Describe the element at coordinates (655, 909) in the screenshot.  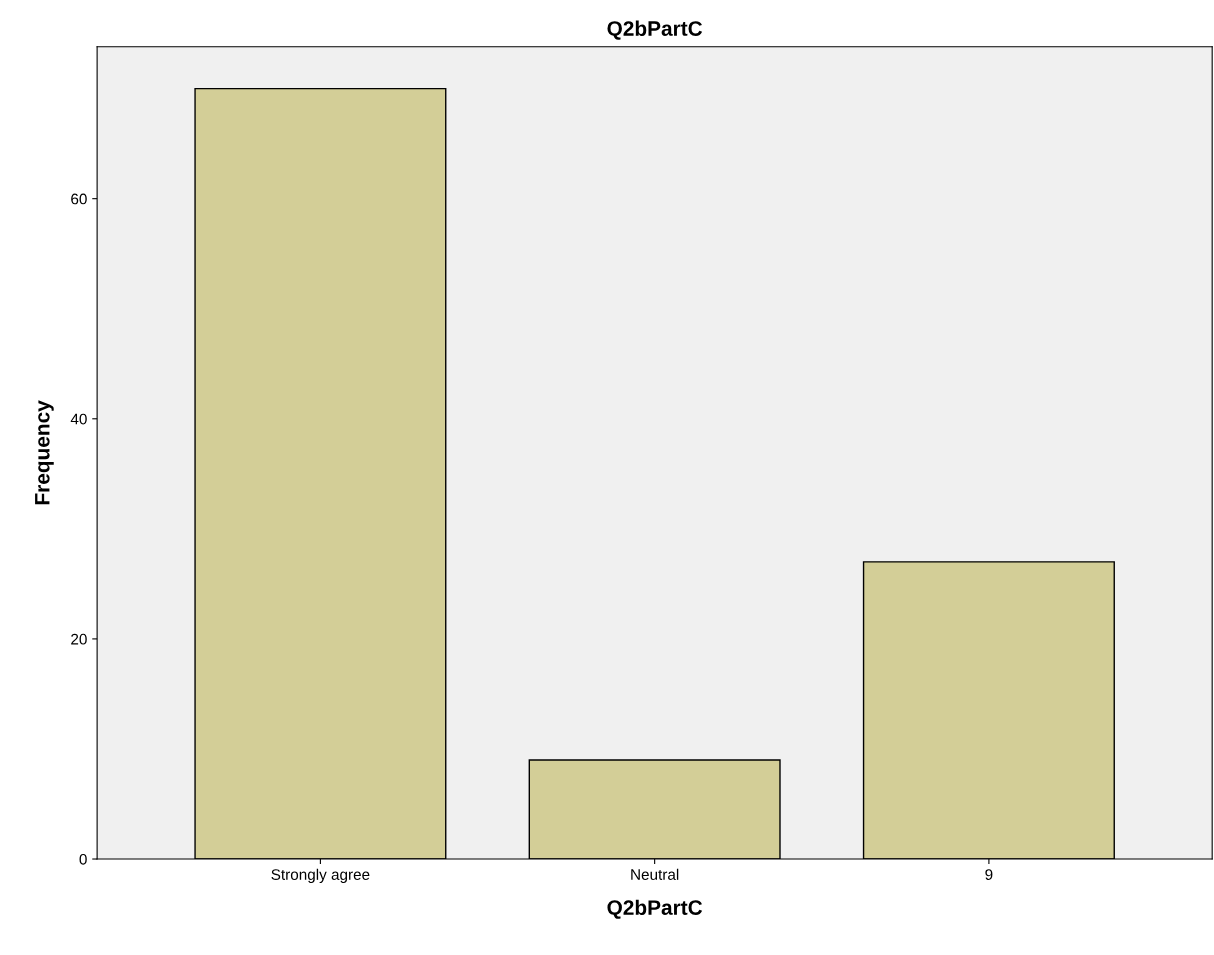
I see `x-axis-title: Q2bPartC` at that location.